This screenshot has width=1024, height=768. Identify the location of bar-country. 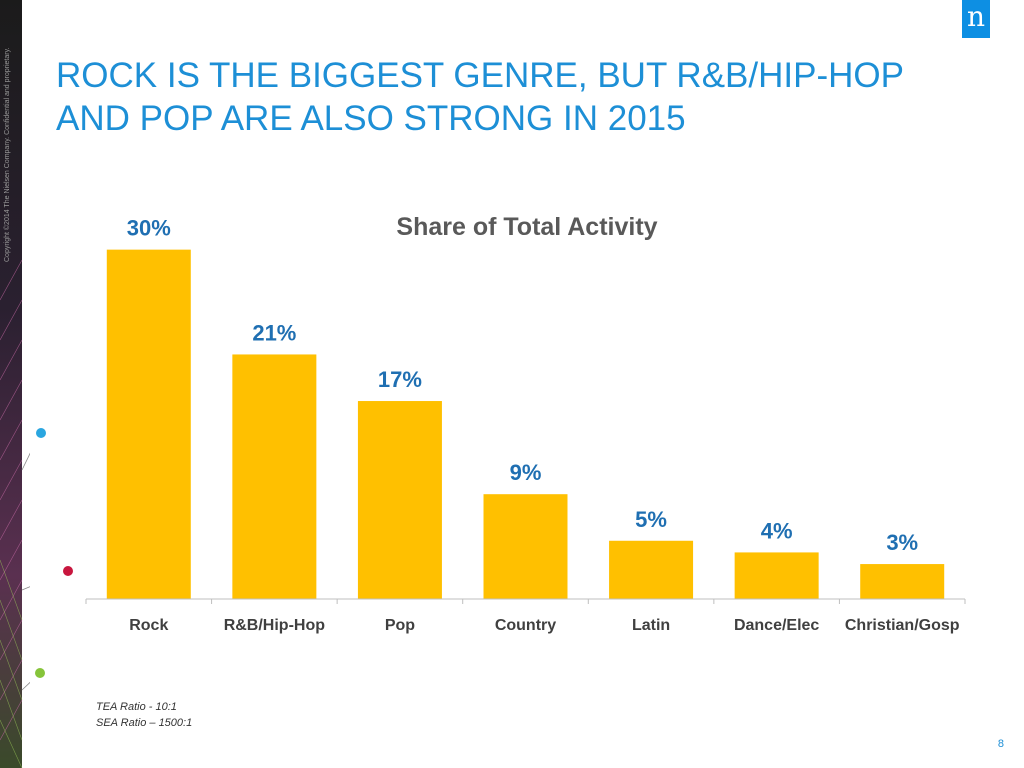
(525, 546).